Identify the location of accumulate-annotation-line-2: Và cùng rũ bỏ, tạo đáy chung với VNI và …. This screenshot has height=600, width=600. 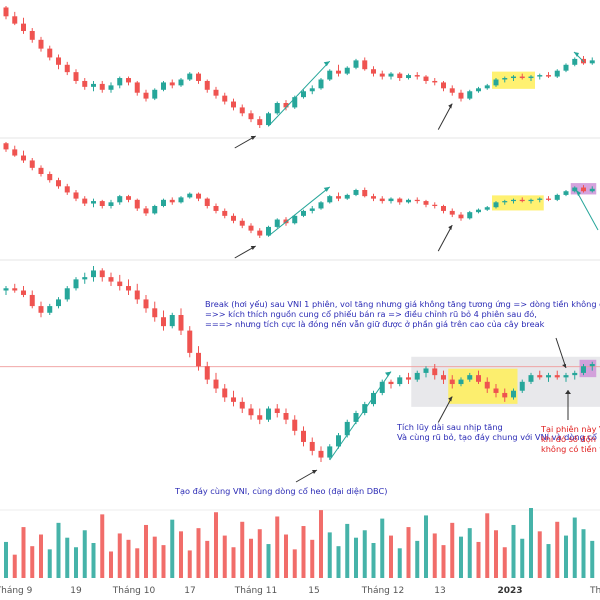
(498, 437).